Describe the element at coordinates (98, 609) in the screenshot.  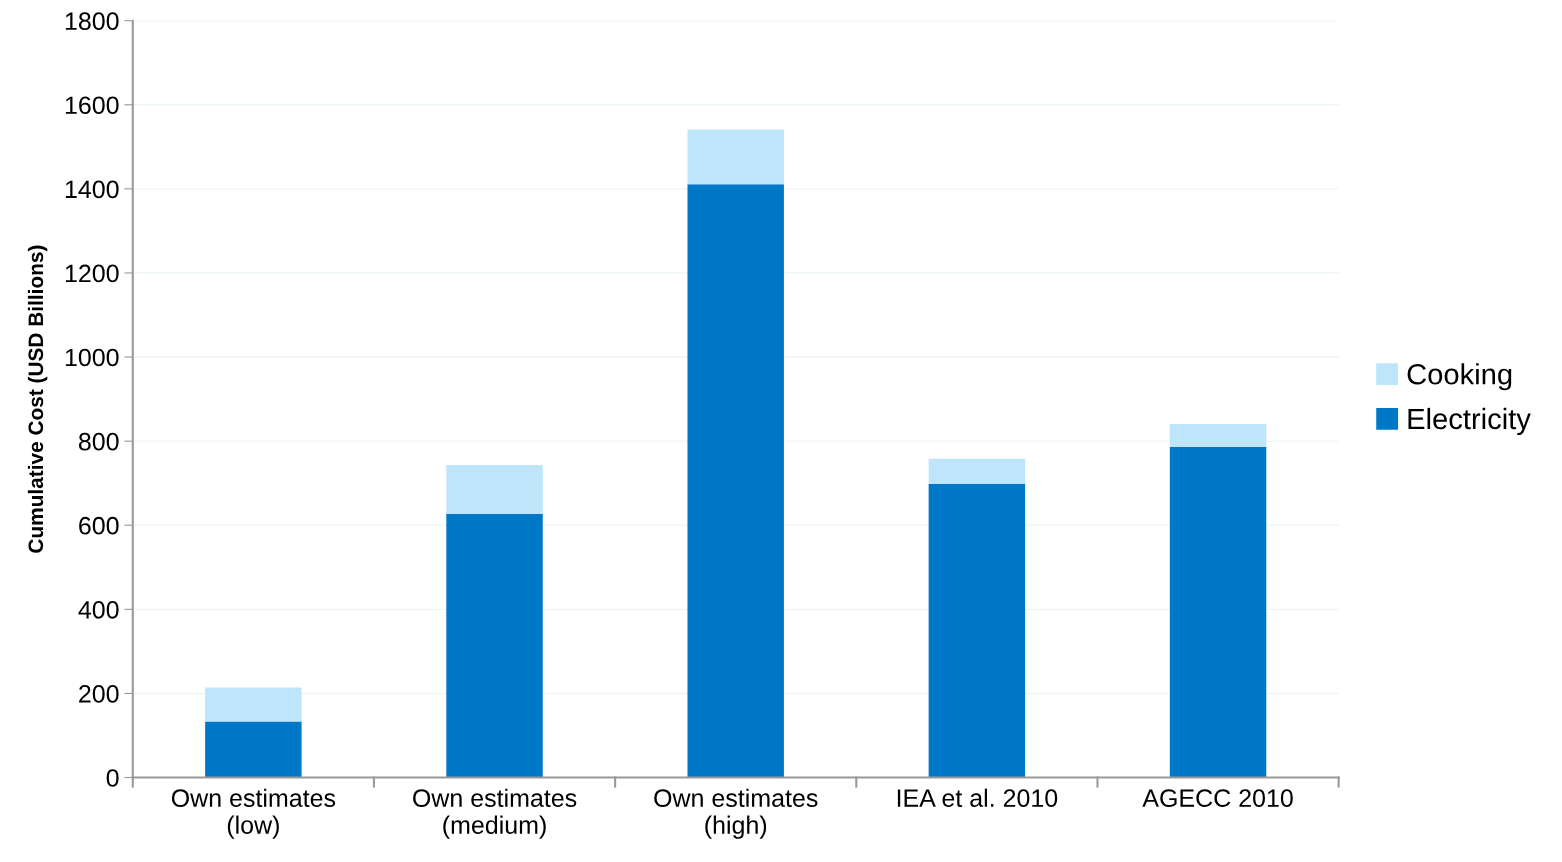
I see `y-tick-label: 400` at that location.